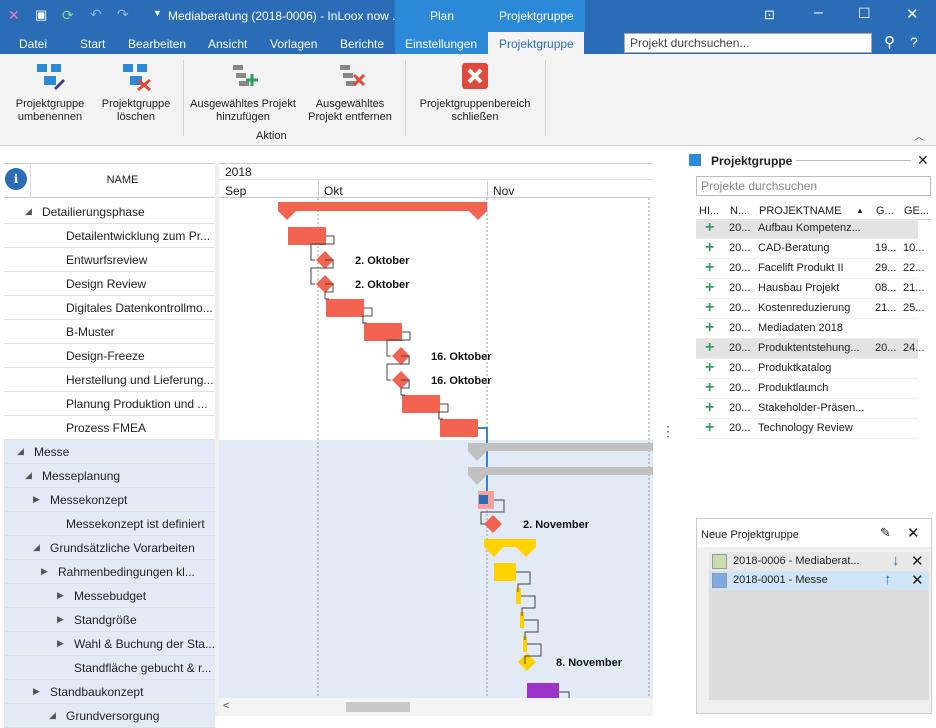 The image size is (936, 728). I want to click on help-icon: ?, so click(914, 42).